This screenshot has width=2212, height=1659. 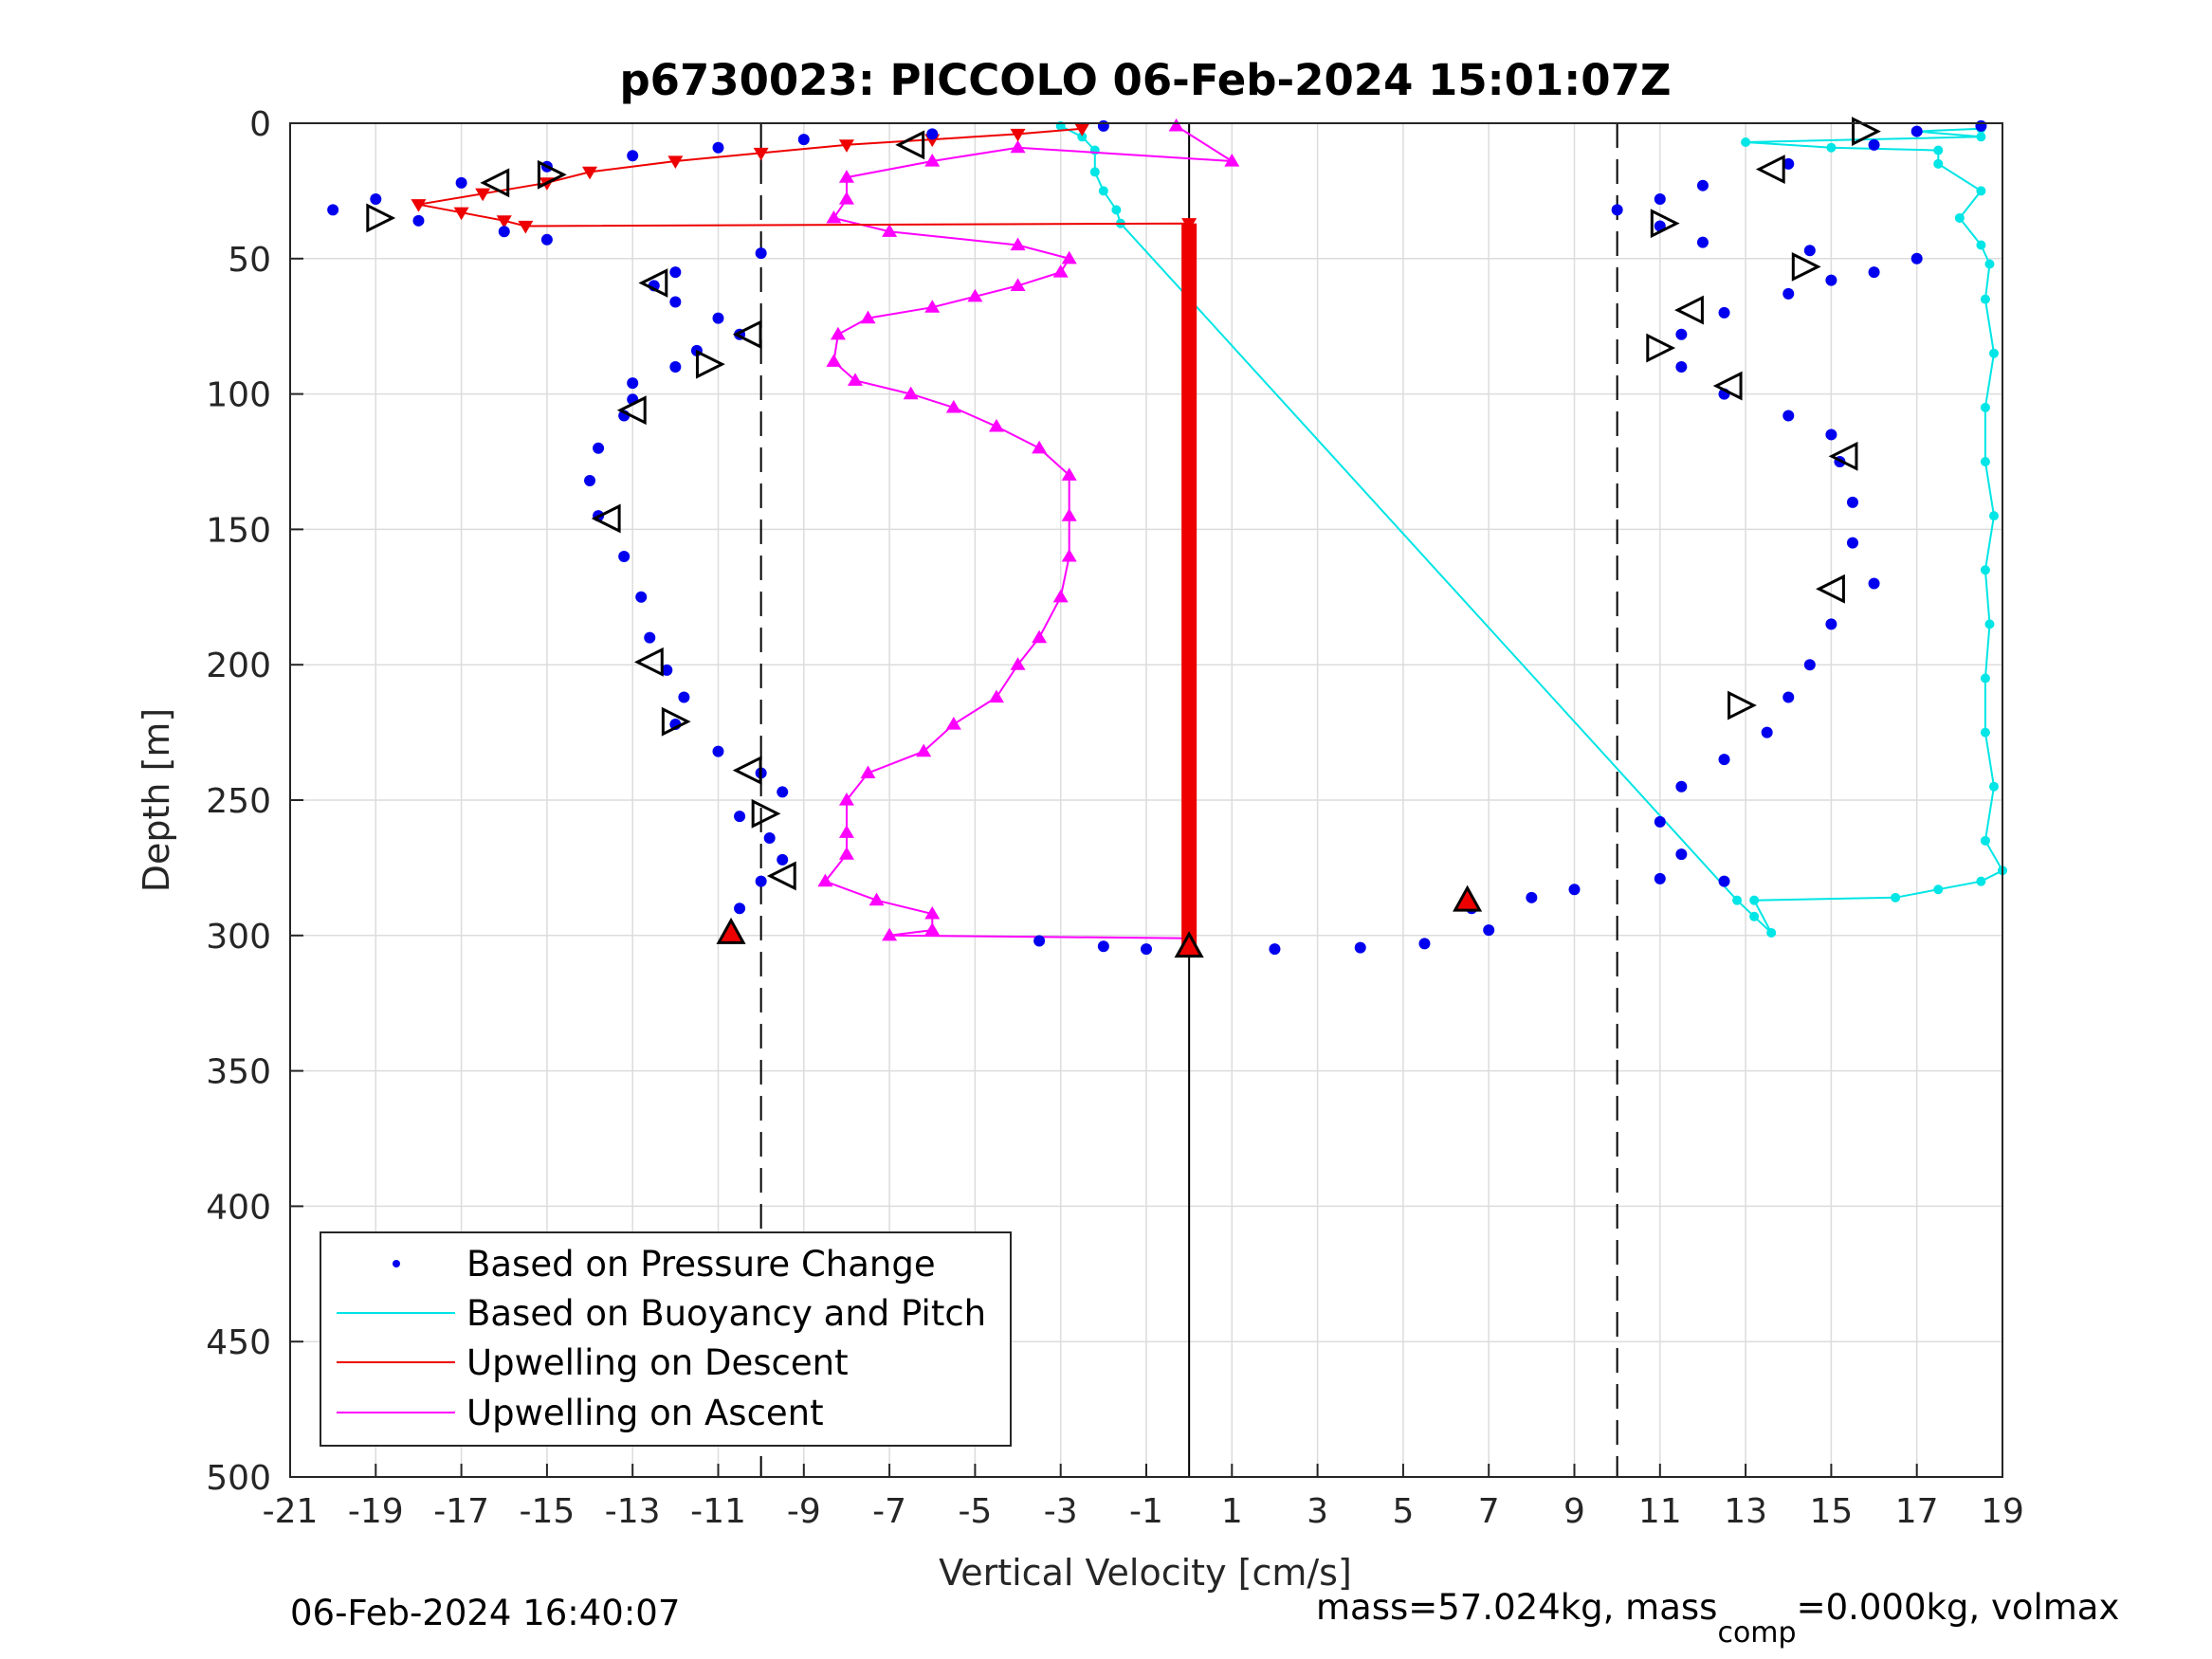 What do you see at coordinates (156, 800) in the screenshot?
I see `y-axis-label: Depth [m]` at bounding box center [156, 800].